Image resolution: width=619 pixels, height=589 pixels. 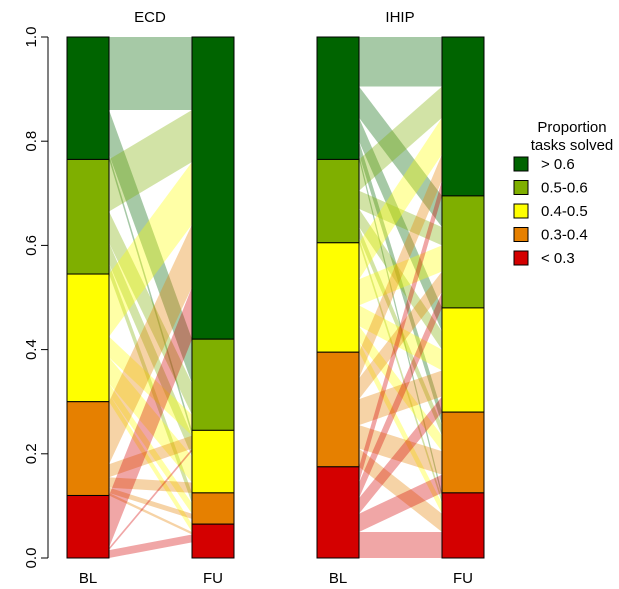 I want to click on y-tick-label: 0.6, so click(x=31, y=245).